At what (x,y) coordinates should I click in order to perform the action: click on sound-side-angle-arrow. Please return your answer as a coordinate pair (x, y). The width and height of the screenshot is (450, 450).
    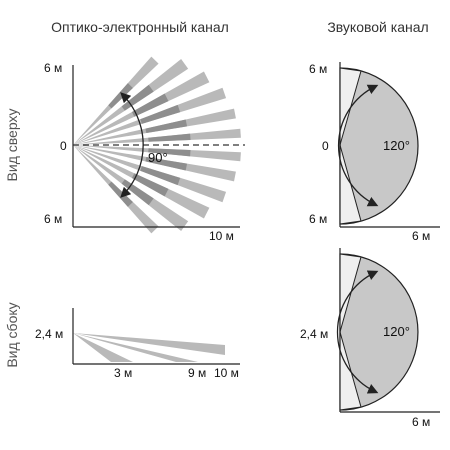
    Looking at the image, I should click on (357, 332).